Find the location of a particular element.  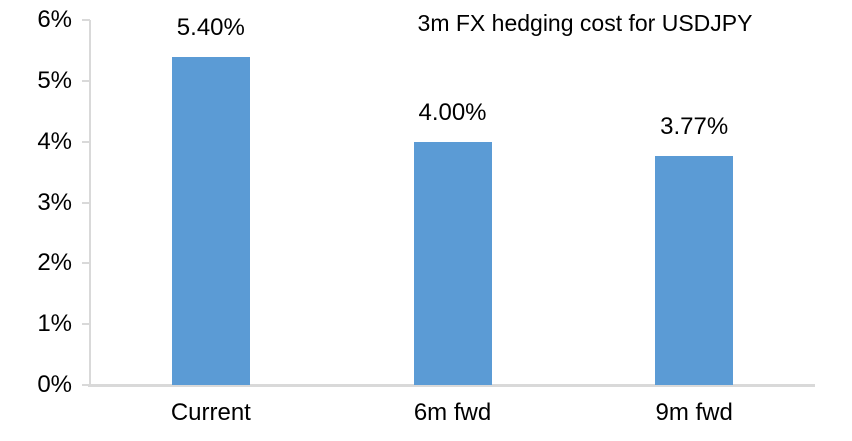

y-tick-label: 5% is located at coordinates (54, 80).